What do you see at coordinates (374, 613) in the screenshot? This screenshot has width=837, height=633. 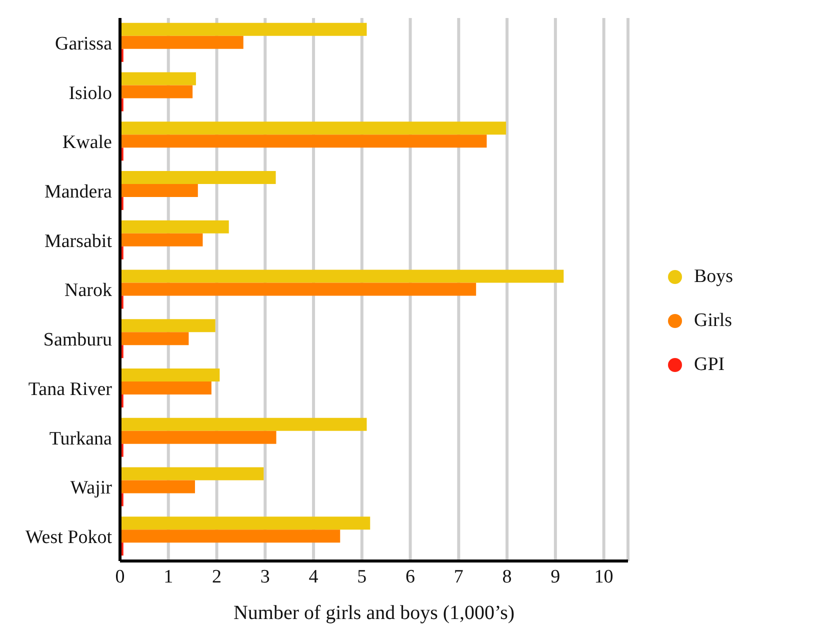 I see `x-axis-title: Number of girls and boys (1,000’s)` at bounding box center [374, 613].